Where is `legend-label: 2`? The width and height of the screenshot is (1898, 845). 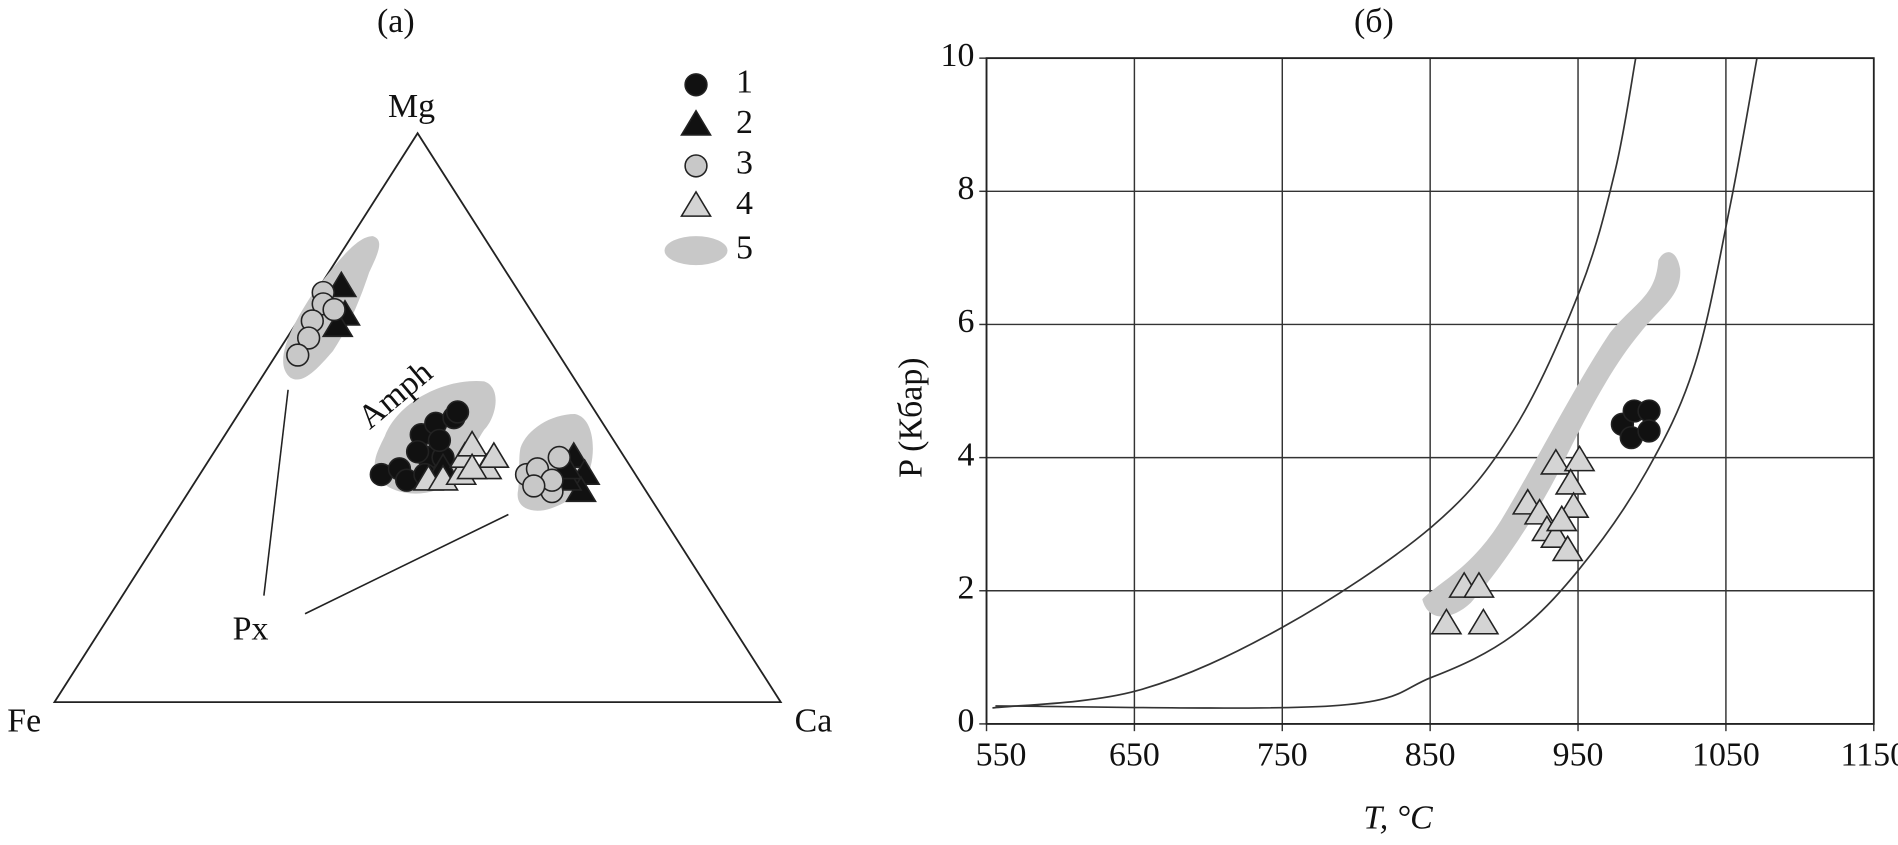
legend-label: 2 is located at coordinates (744, 122).